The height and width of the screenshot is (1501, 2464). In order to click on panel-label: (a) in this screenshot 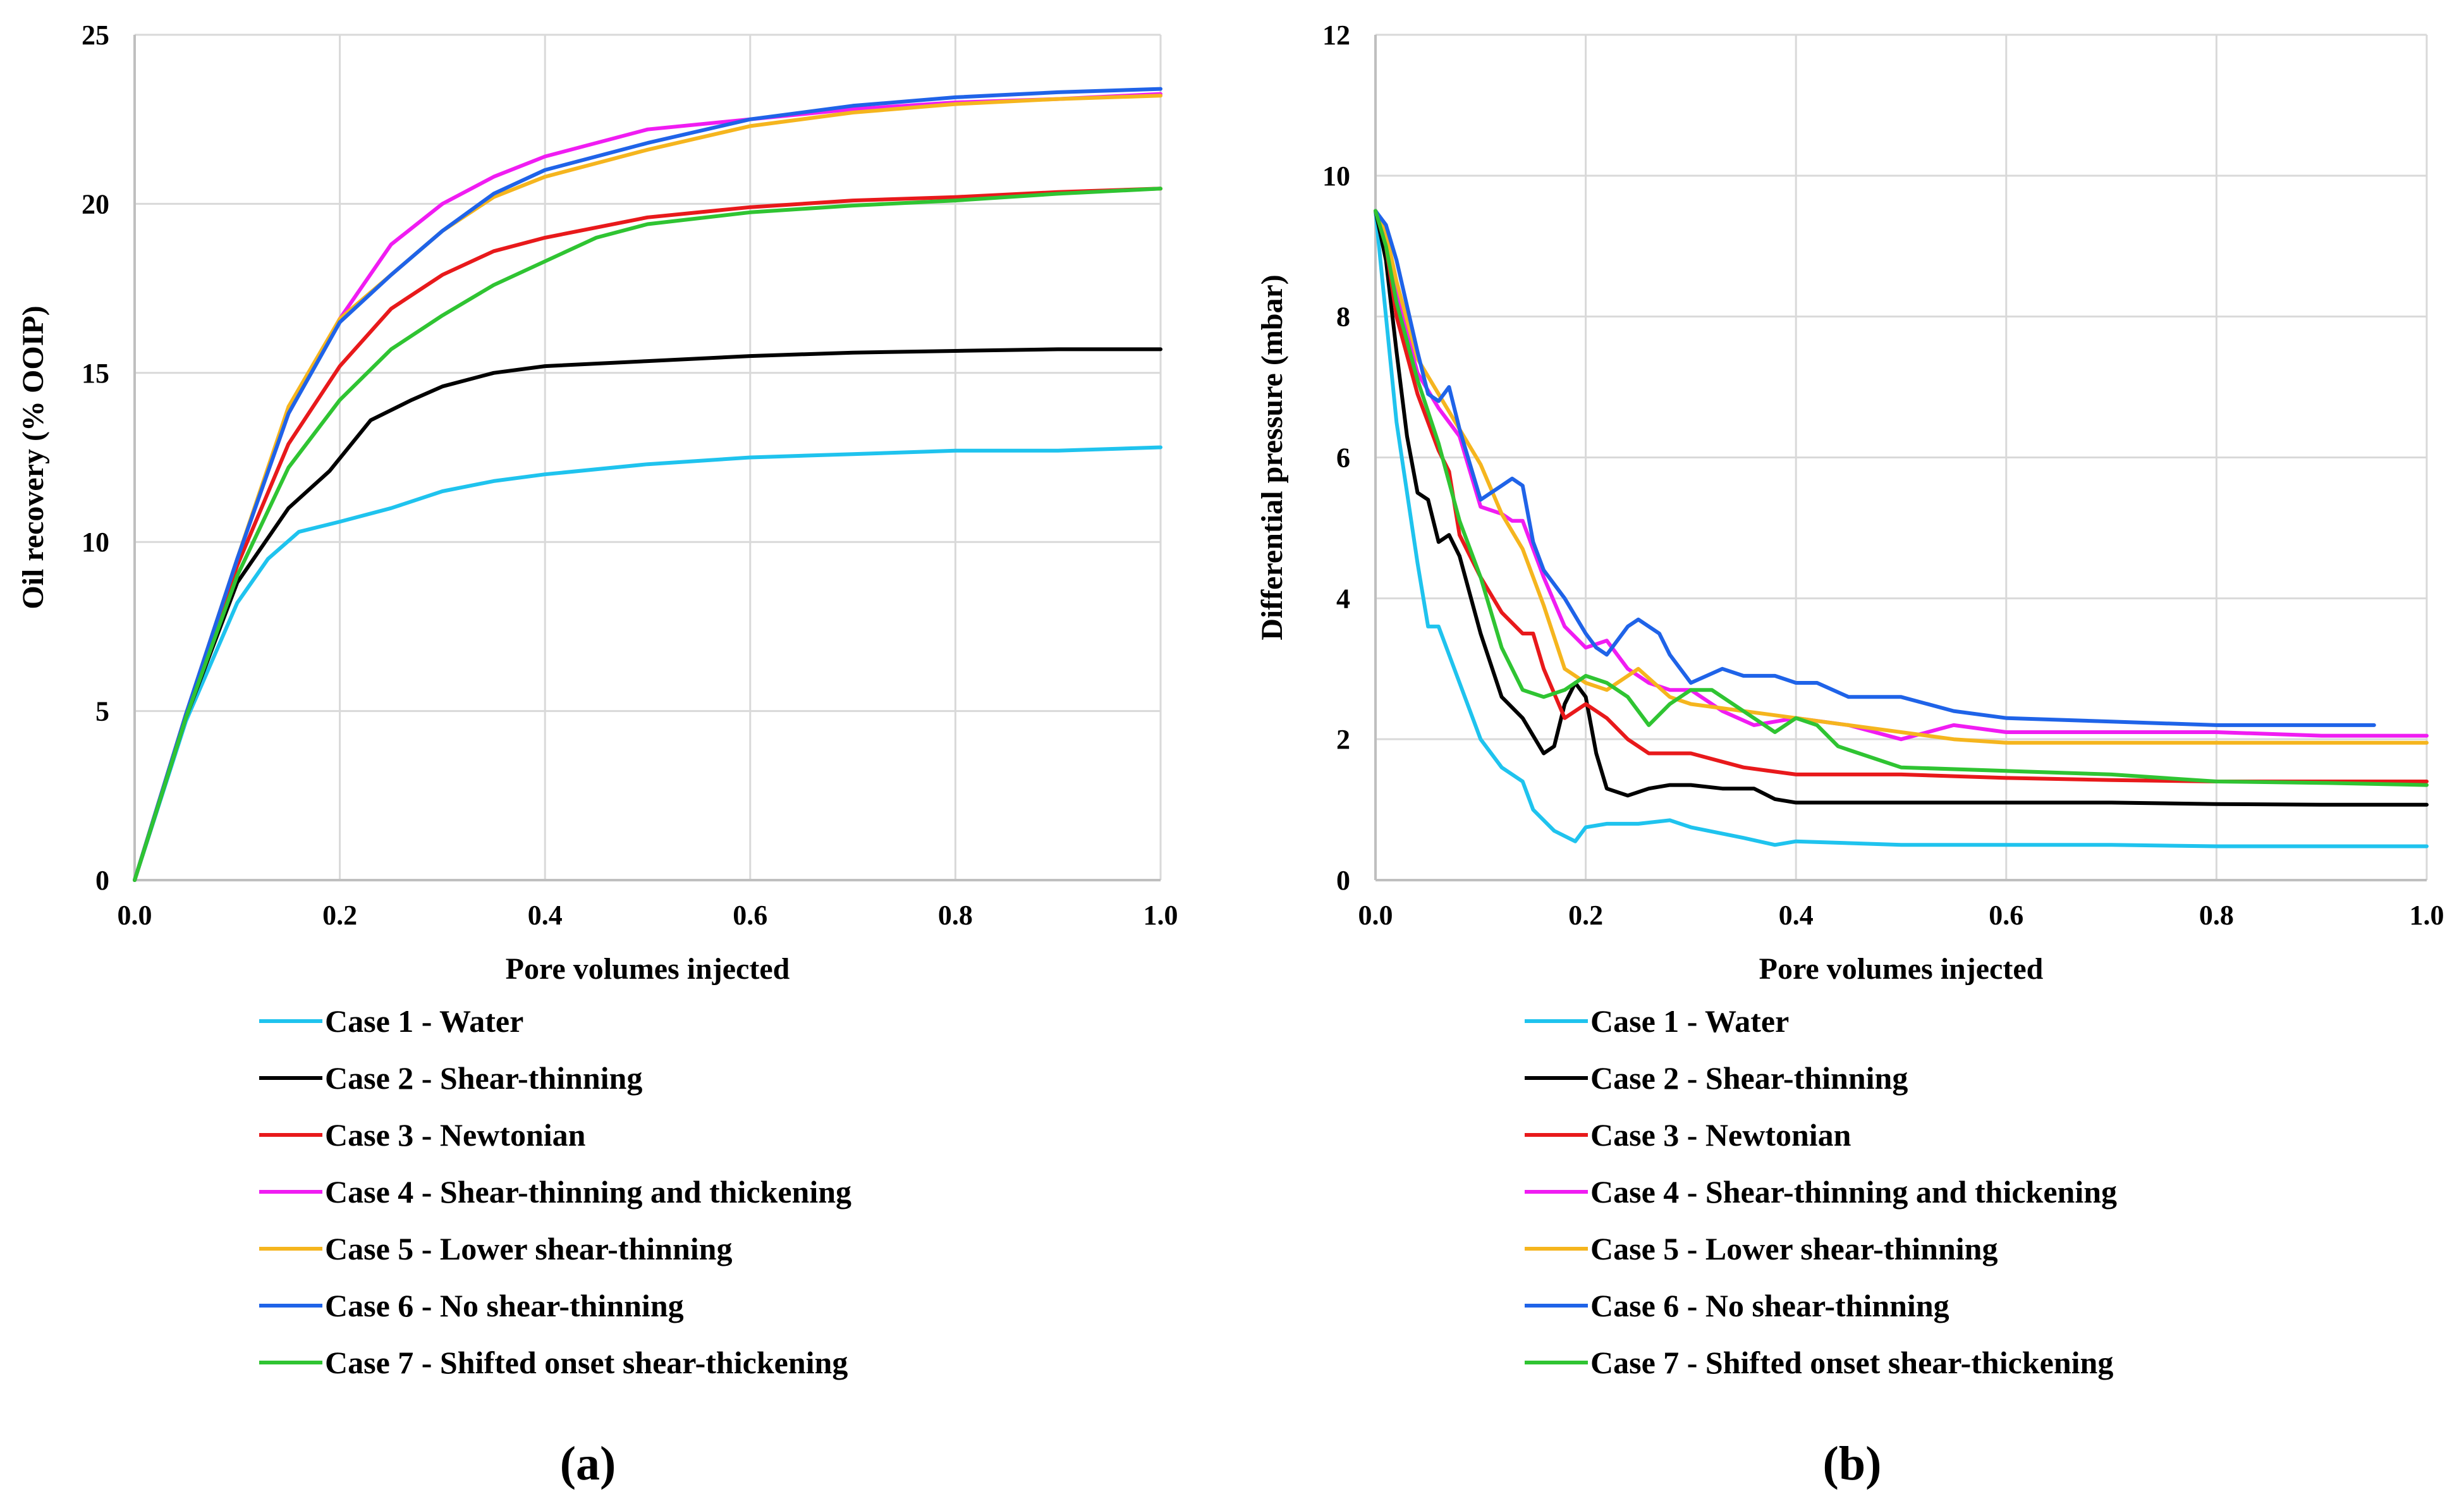, I will do `click(588, 1463)`.